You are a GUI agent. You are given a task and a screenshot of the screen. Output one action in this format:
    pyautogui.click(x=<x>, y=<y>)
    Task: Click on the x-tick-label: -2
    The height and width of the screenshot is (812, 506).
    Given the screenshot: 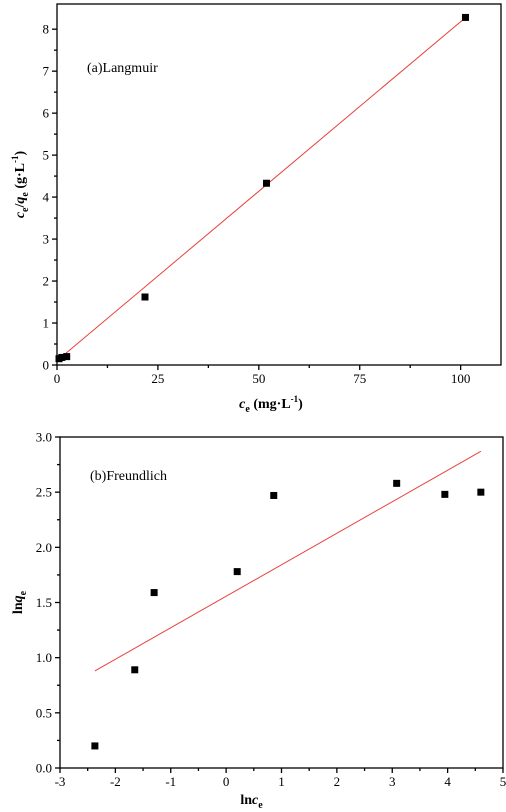 What is the action you would take?
    pyautogui.click(x=115, y=781)
    